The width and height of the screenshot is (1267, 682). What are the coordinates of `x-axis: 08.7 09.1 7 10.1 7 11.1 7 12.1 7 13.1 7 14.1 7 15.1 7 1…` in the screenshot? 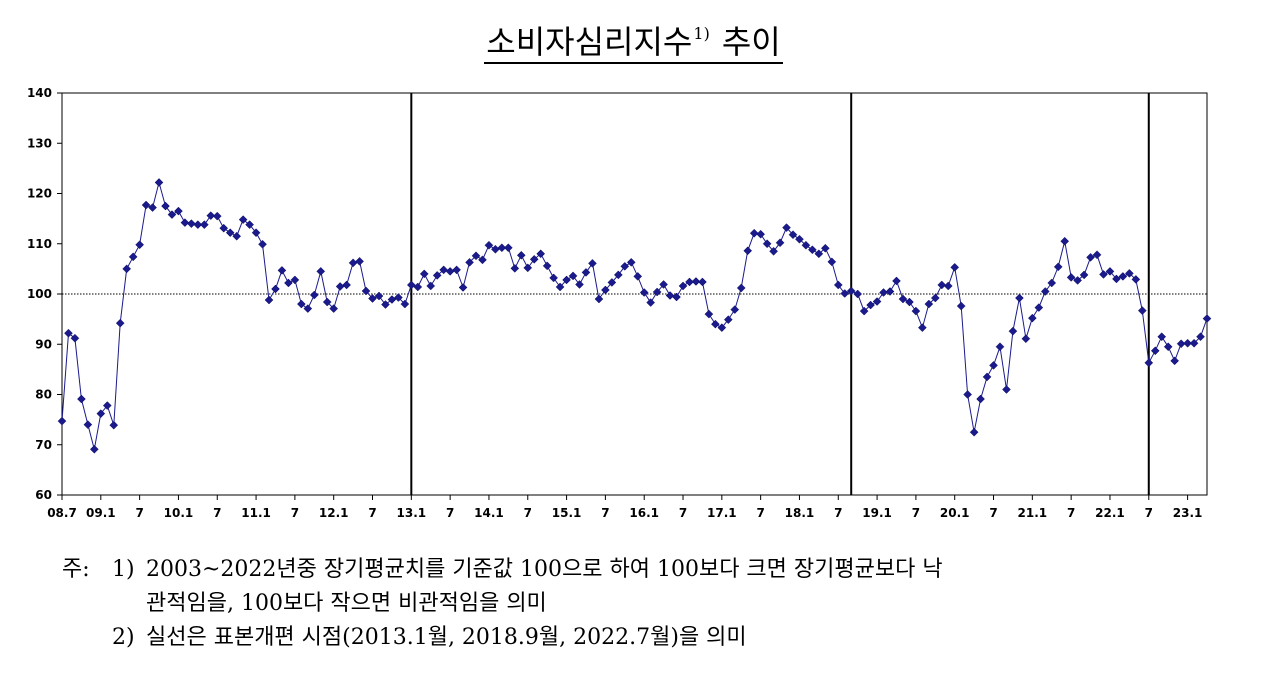 It's located at (624, 507).